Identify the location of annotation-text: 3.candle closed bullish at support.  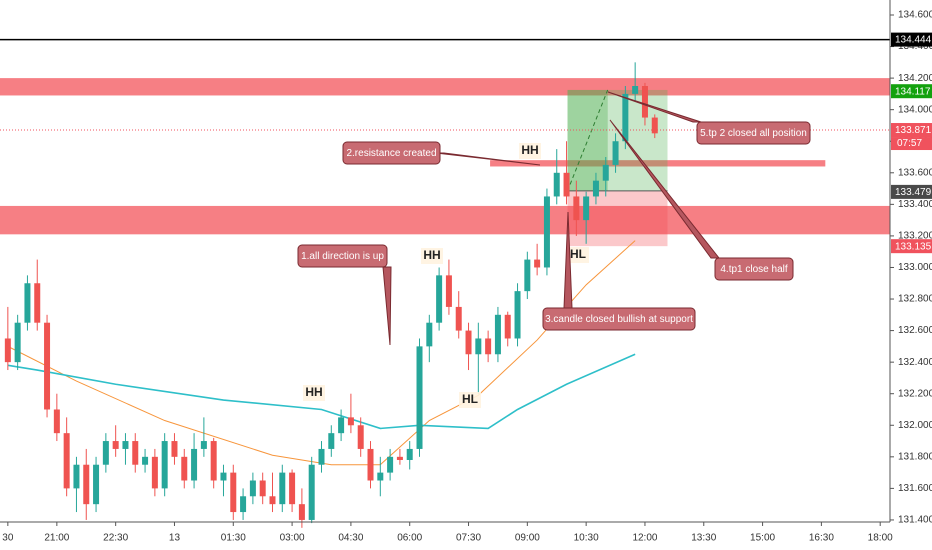
(619, 319).